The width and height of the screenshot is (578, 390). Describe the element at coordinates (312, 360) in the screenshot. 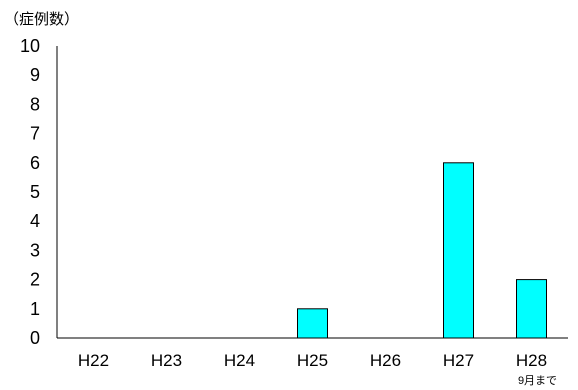

I see `x-tick-label-H25: H25` at that location.